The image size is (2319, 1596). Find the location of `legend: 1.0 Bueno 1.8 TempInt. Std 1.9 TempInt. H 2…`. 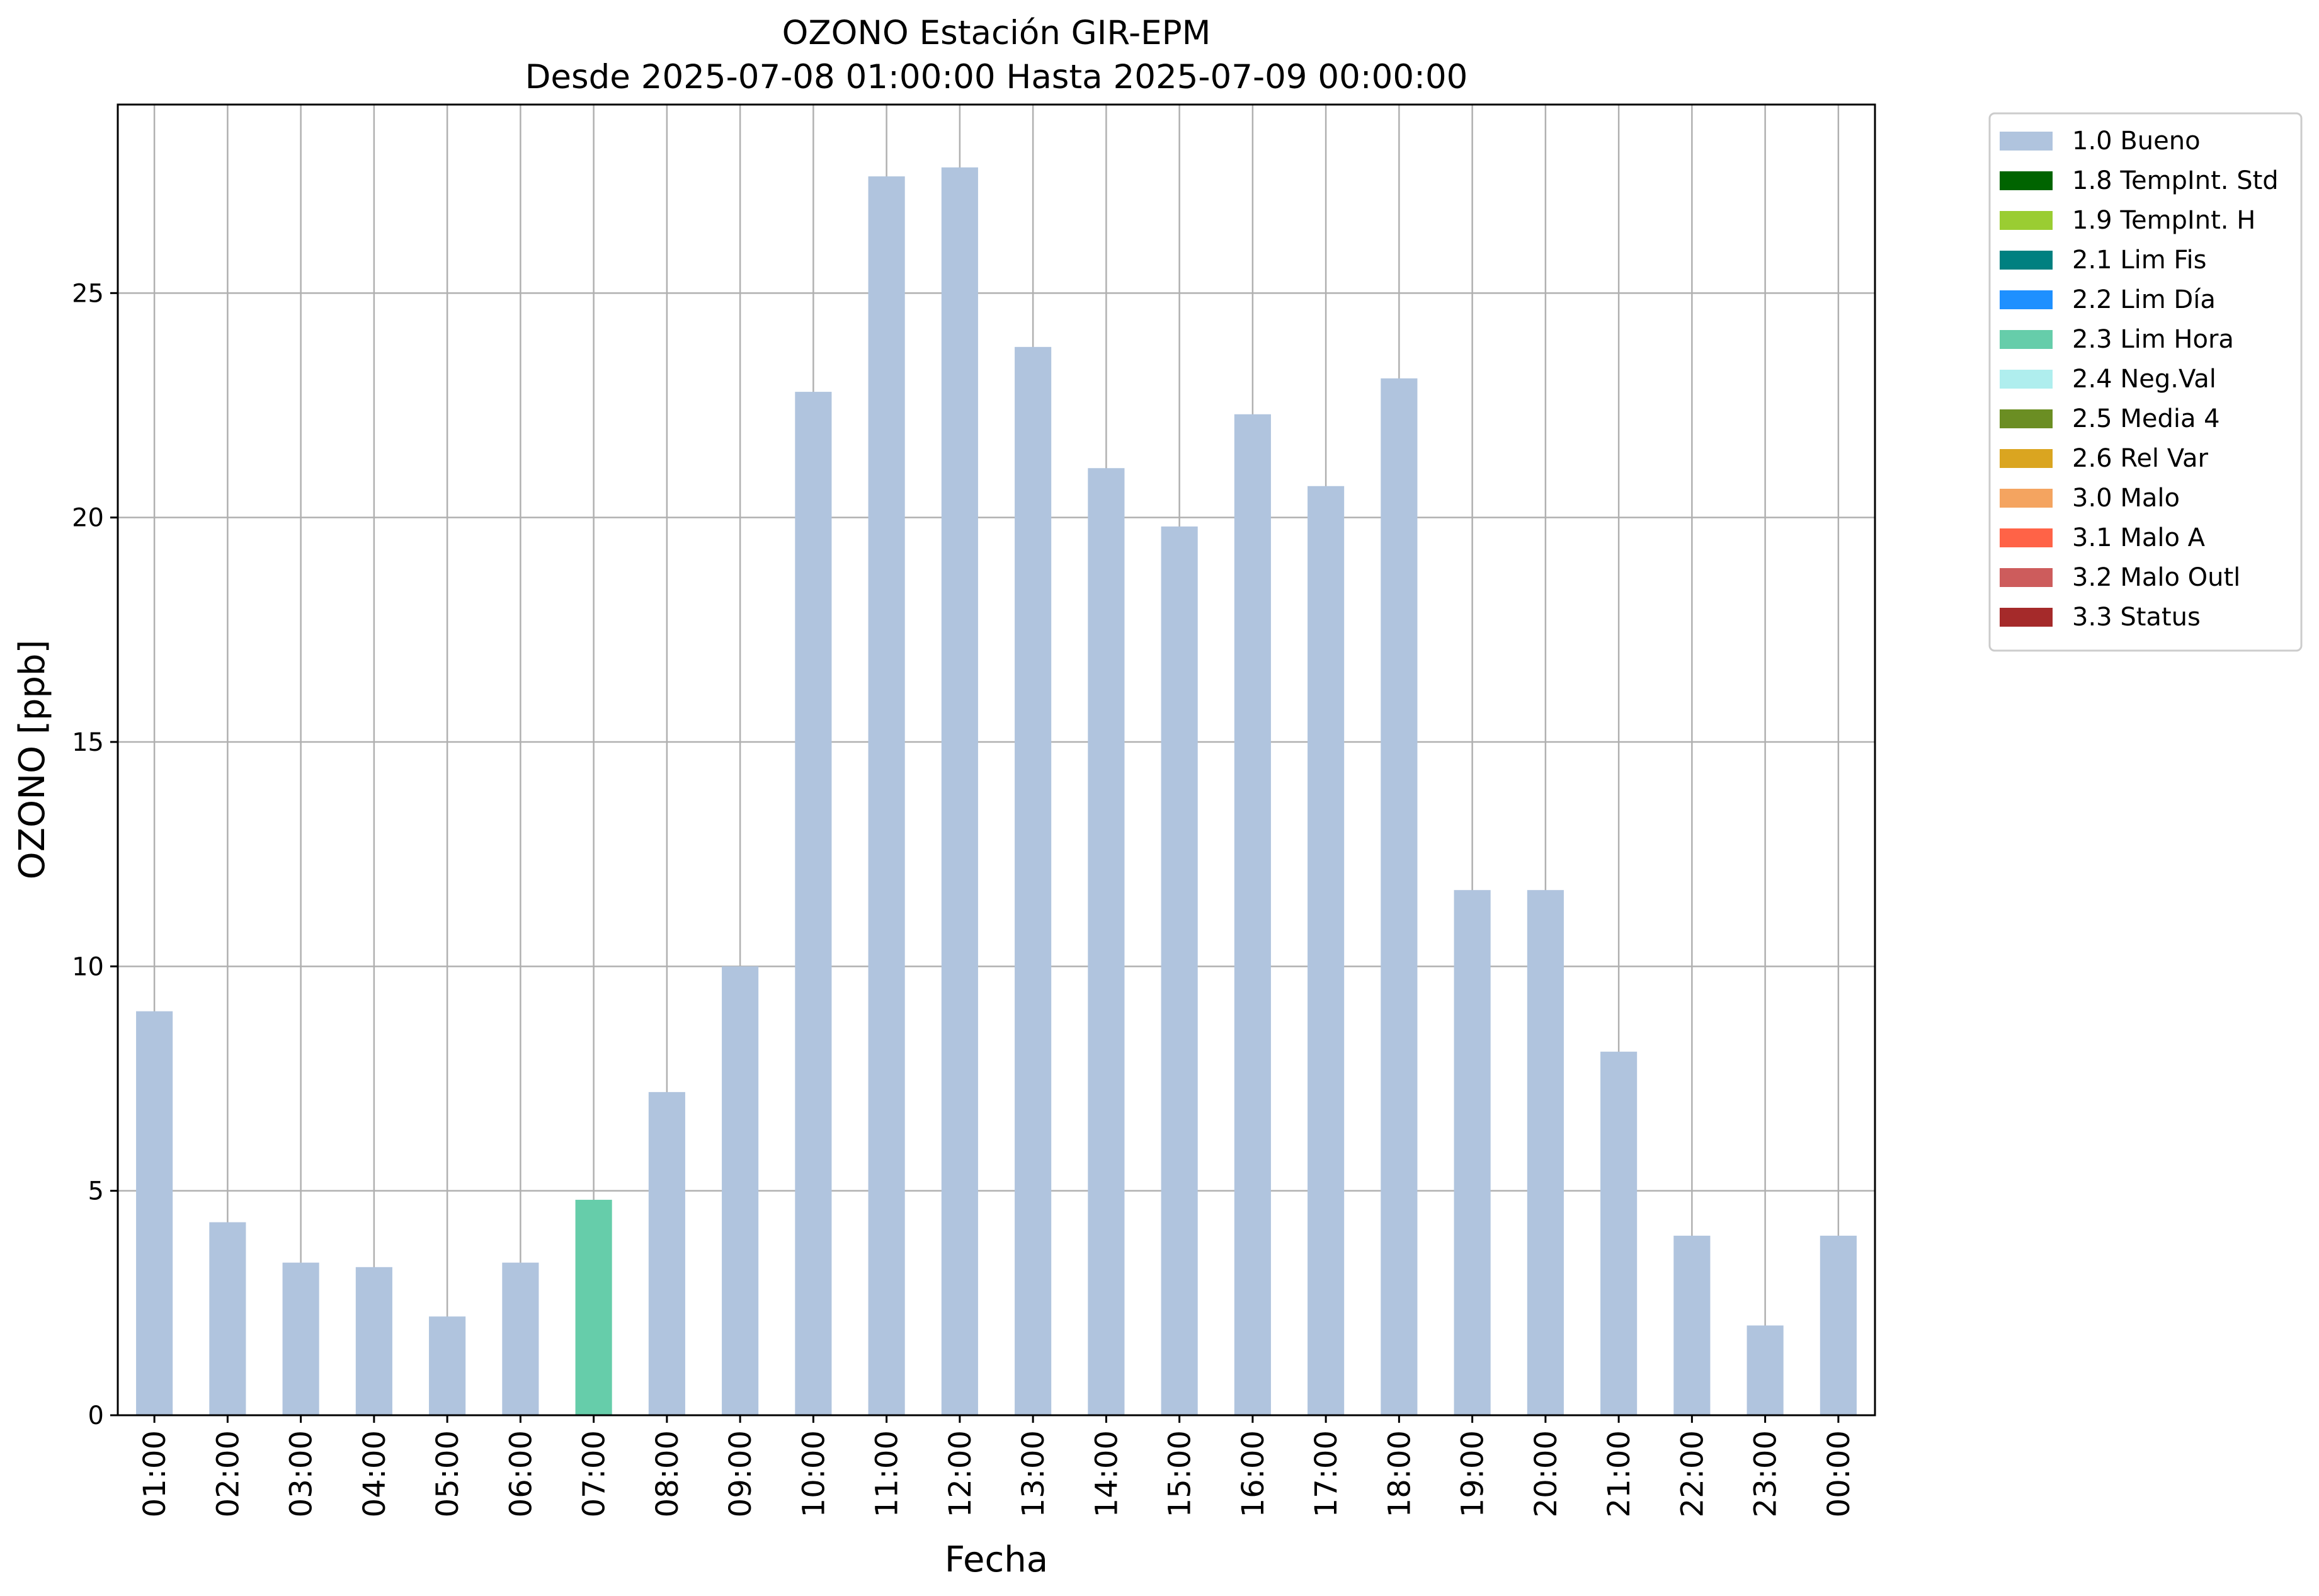

legend: 1.0 Bueno 1.8 TempInt. Std 1.9 TempInt. H 2… is located at coordinates (2145, 382).